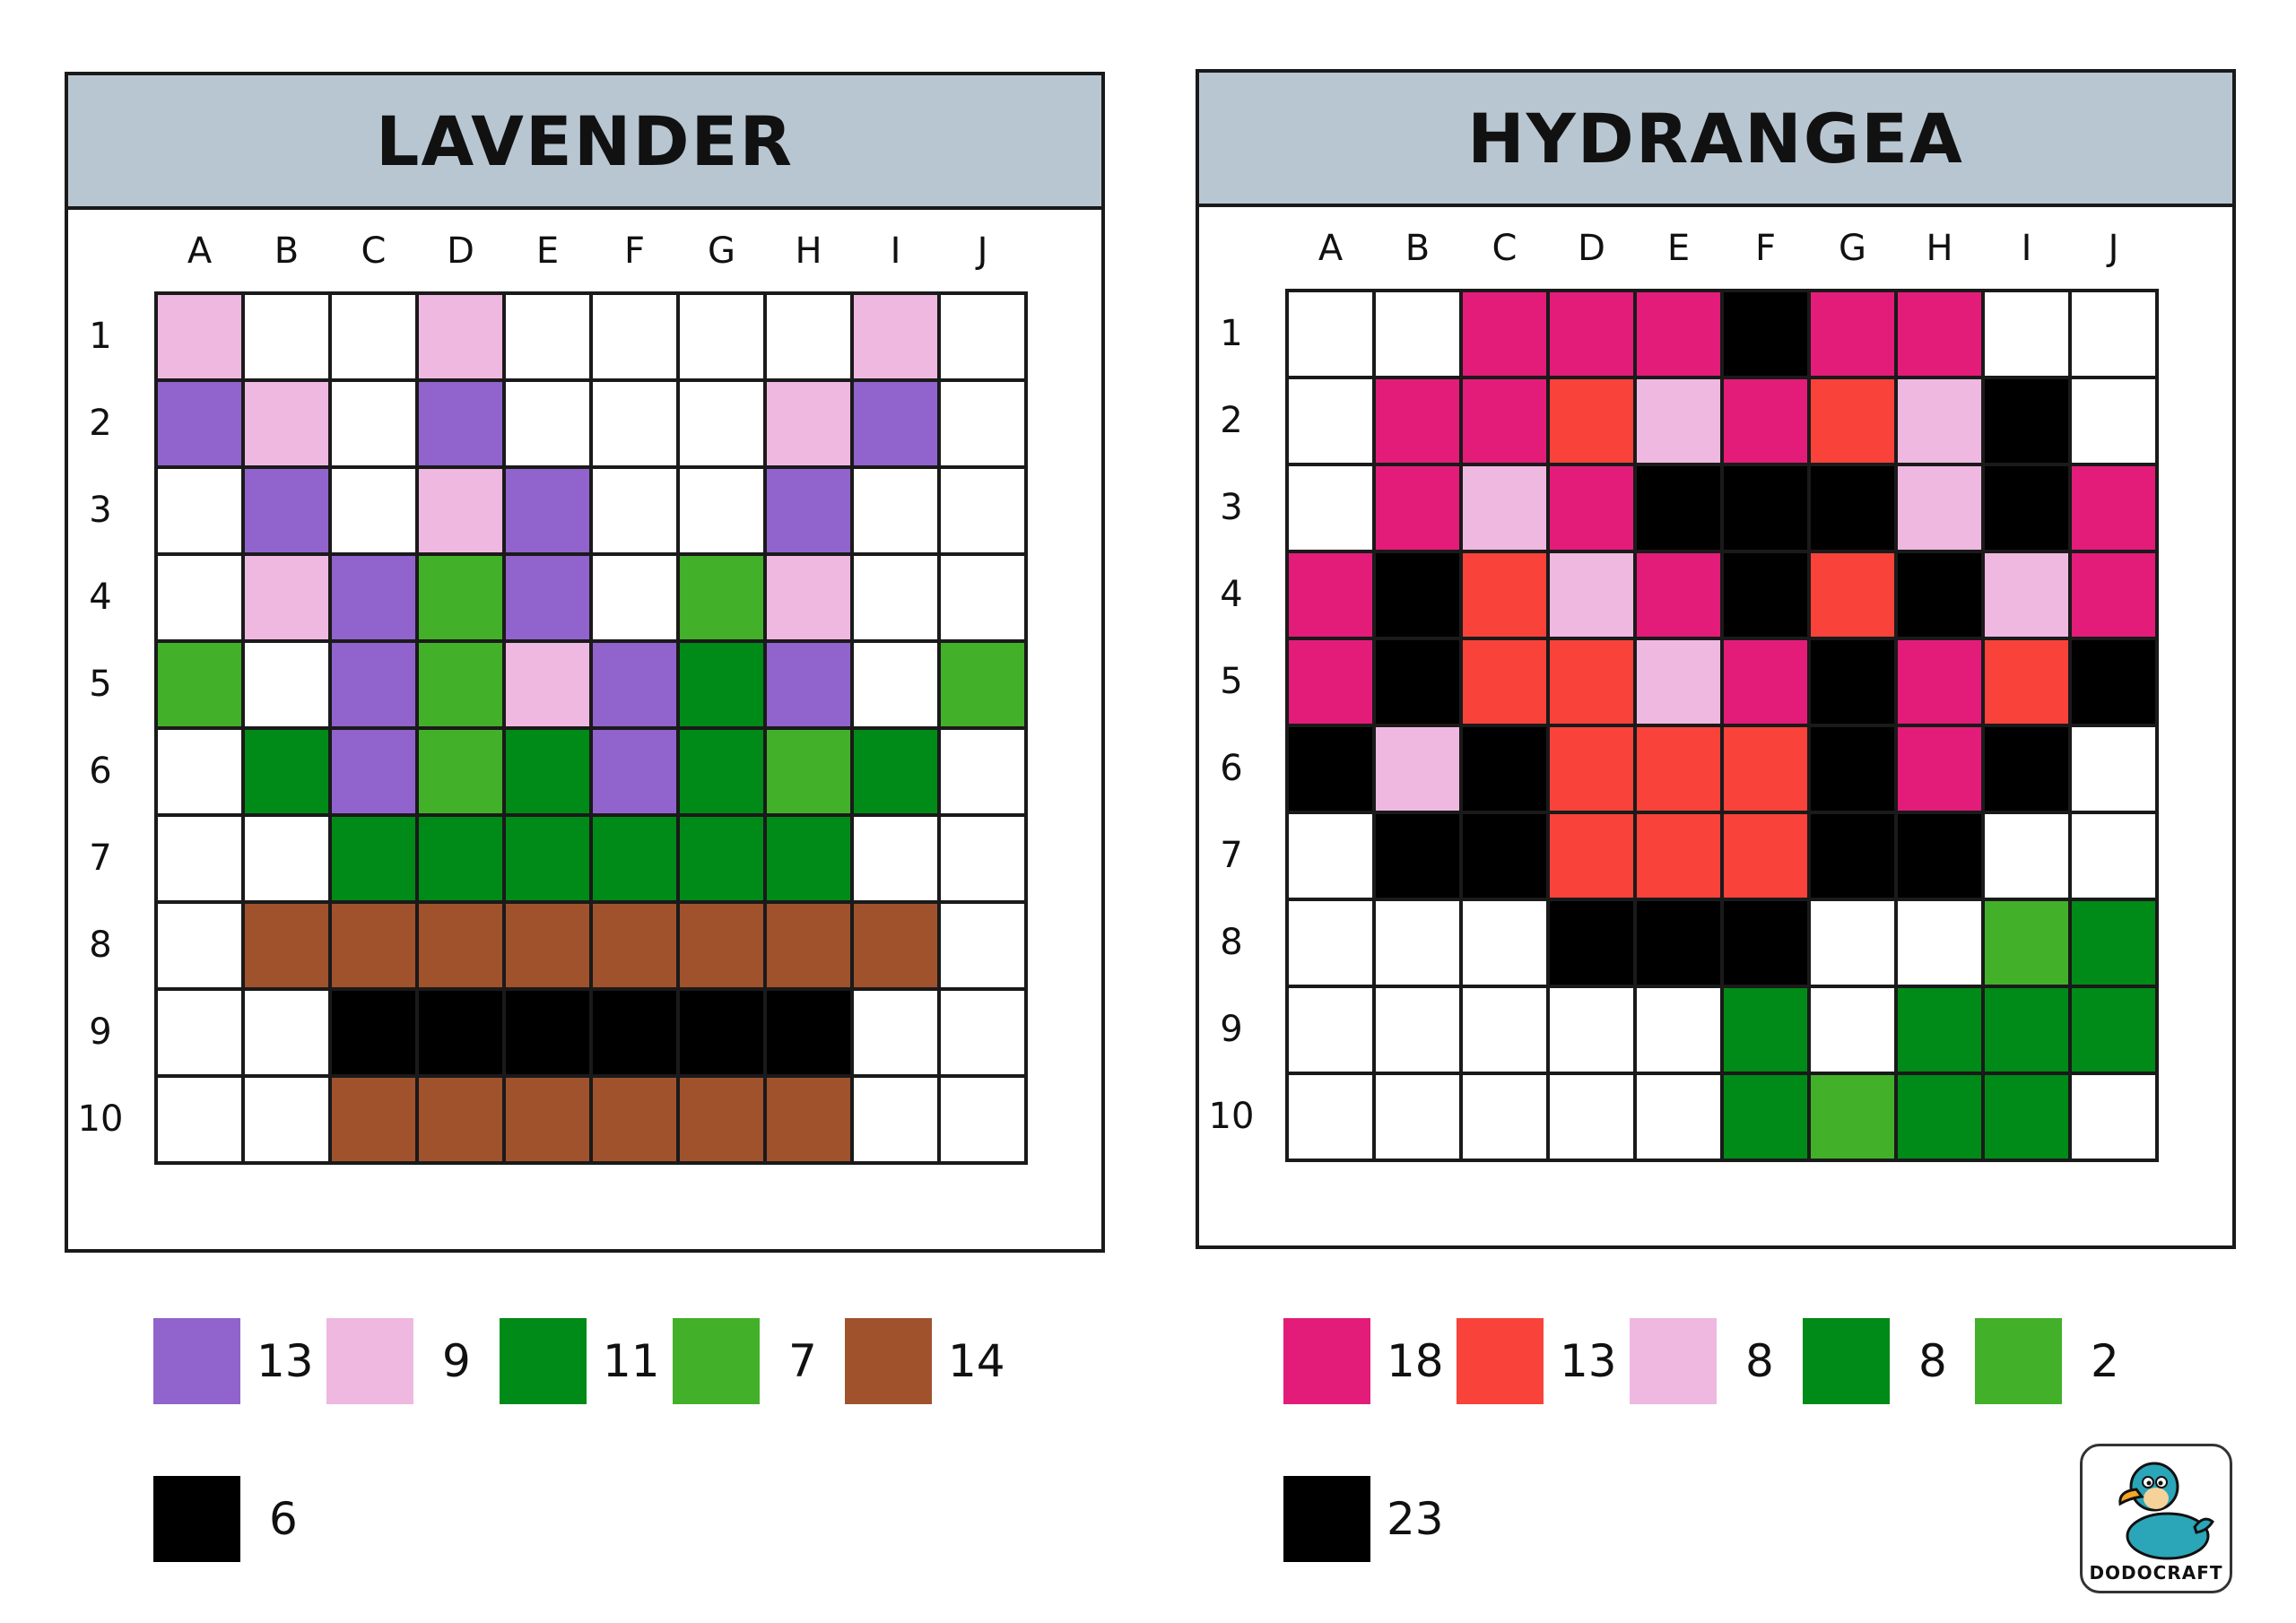 This screenshot has width=2296, height=1623. I want to click on hydrangea-cell-D9, so click(1591, 1029).